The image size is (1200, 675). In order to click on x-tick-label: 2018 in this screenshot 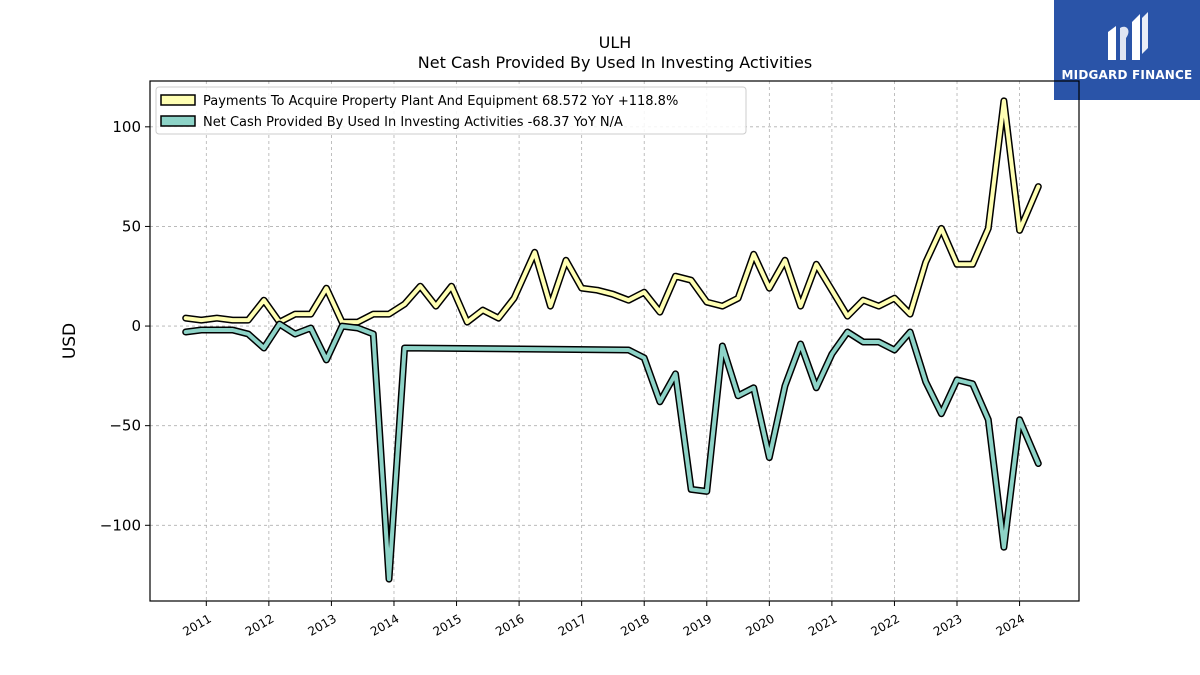, I will do `click(634, 624)`.